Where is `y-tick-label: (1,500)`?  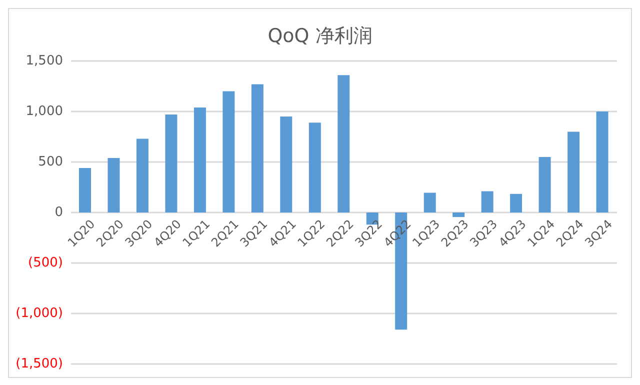
y-tick-label: (1,500) is located at coordinates (39, 364).